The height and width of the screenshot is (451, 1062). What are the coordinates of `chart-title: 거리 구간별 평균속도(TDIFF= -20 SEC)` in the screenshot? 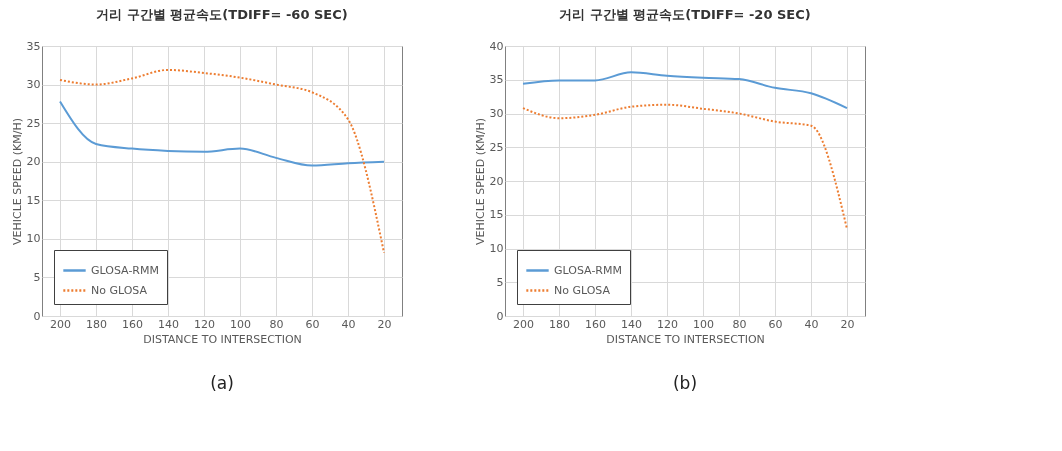 It's located at (685, 14).